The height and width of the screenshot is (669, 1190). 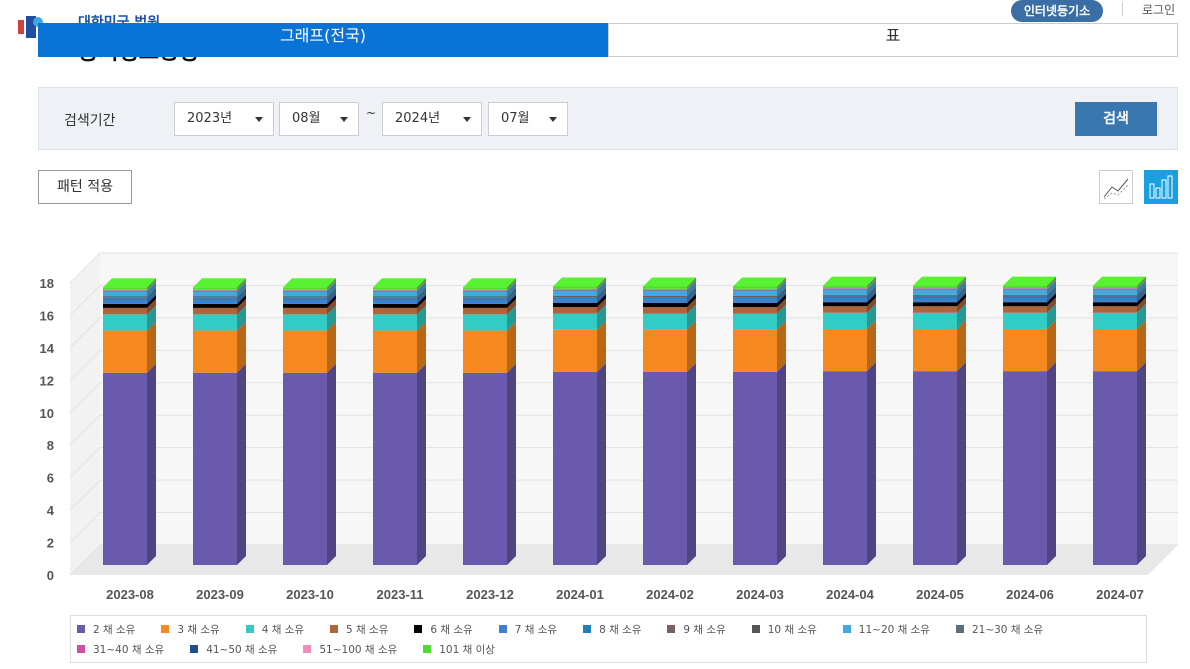 I want to click on from-year-select: 2023년, so click(x=224, y=119).